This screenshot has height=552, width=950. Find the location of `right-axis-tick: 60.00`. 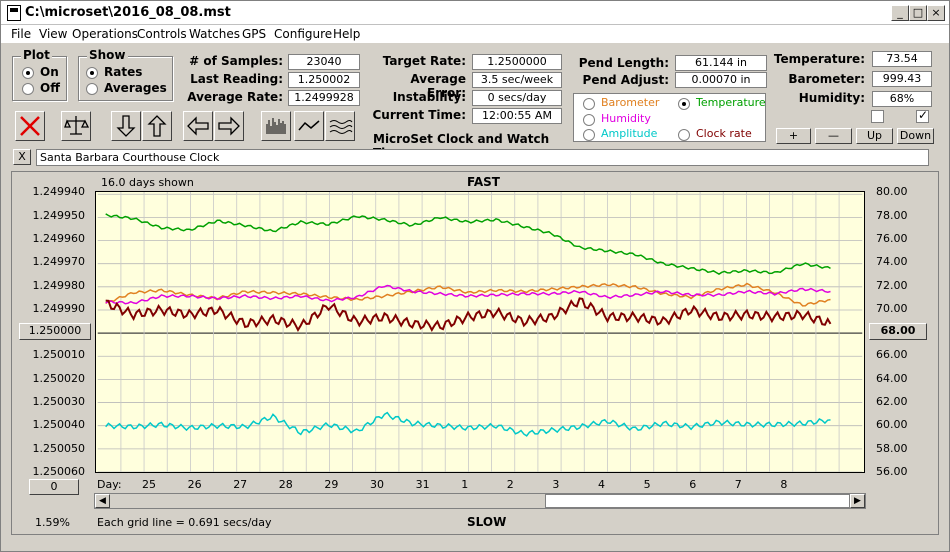

right-axis-tick: 60.00 is located at coordinates (892, 425).